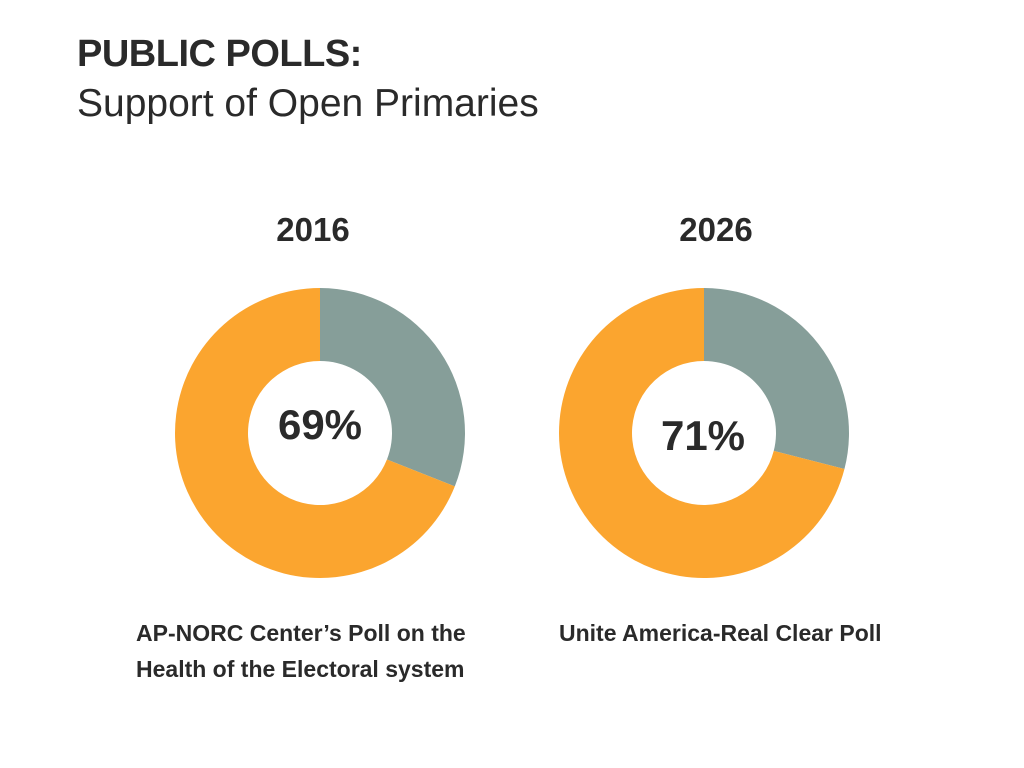 The image size is (1024, 768). What do you see at coordinates (703, 435) in the screenshot?
I see `chart-2-center-label: 71%` at bounding box center [703, 435].